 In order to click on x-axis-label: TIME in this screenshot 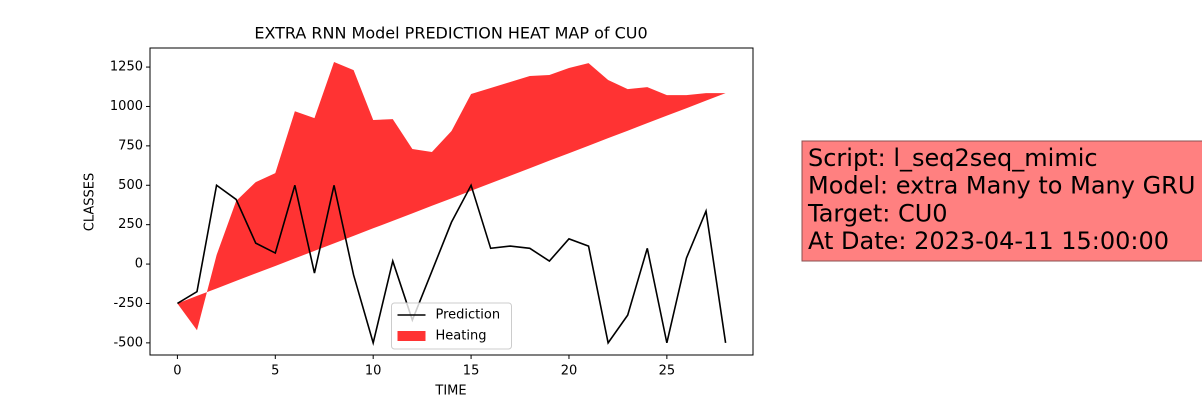, I will do `click(450, 391)`.